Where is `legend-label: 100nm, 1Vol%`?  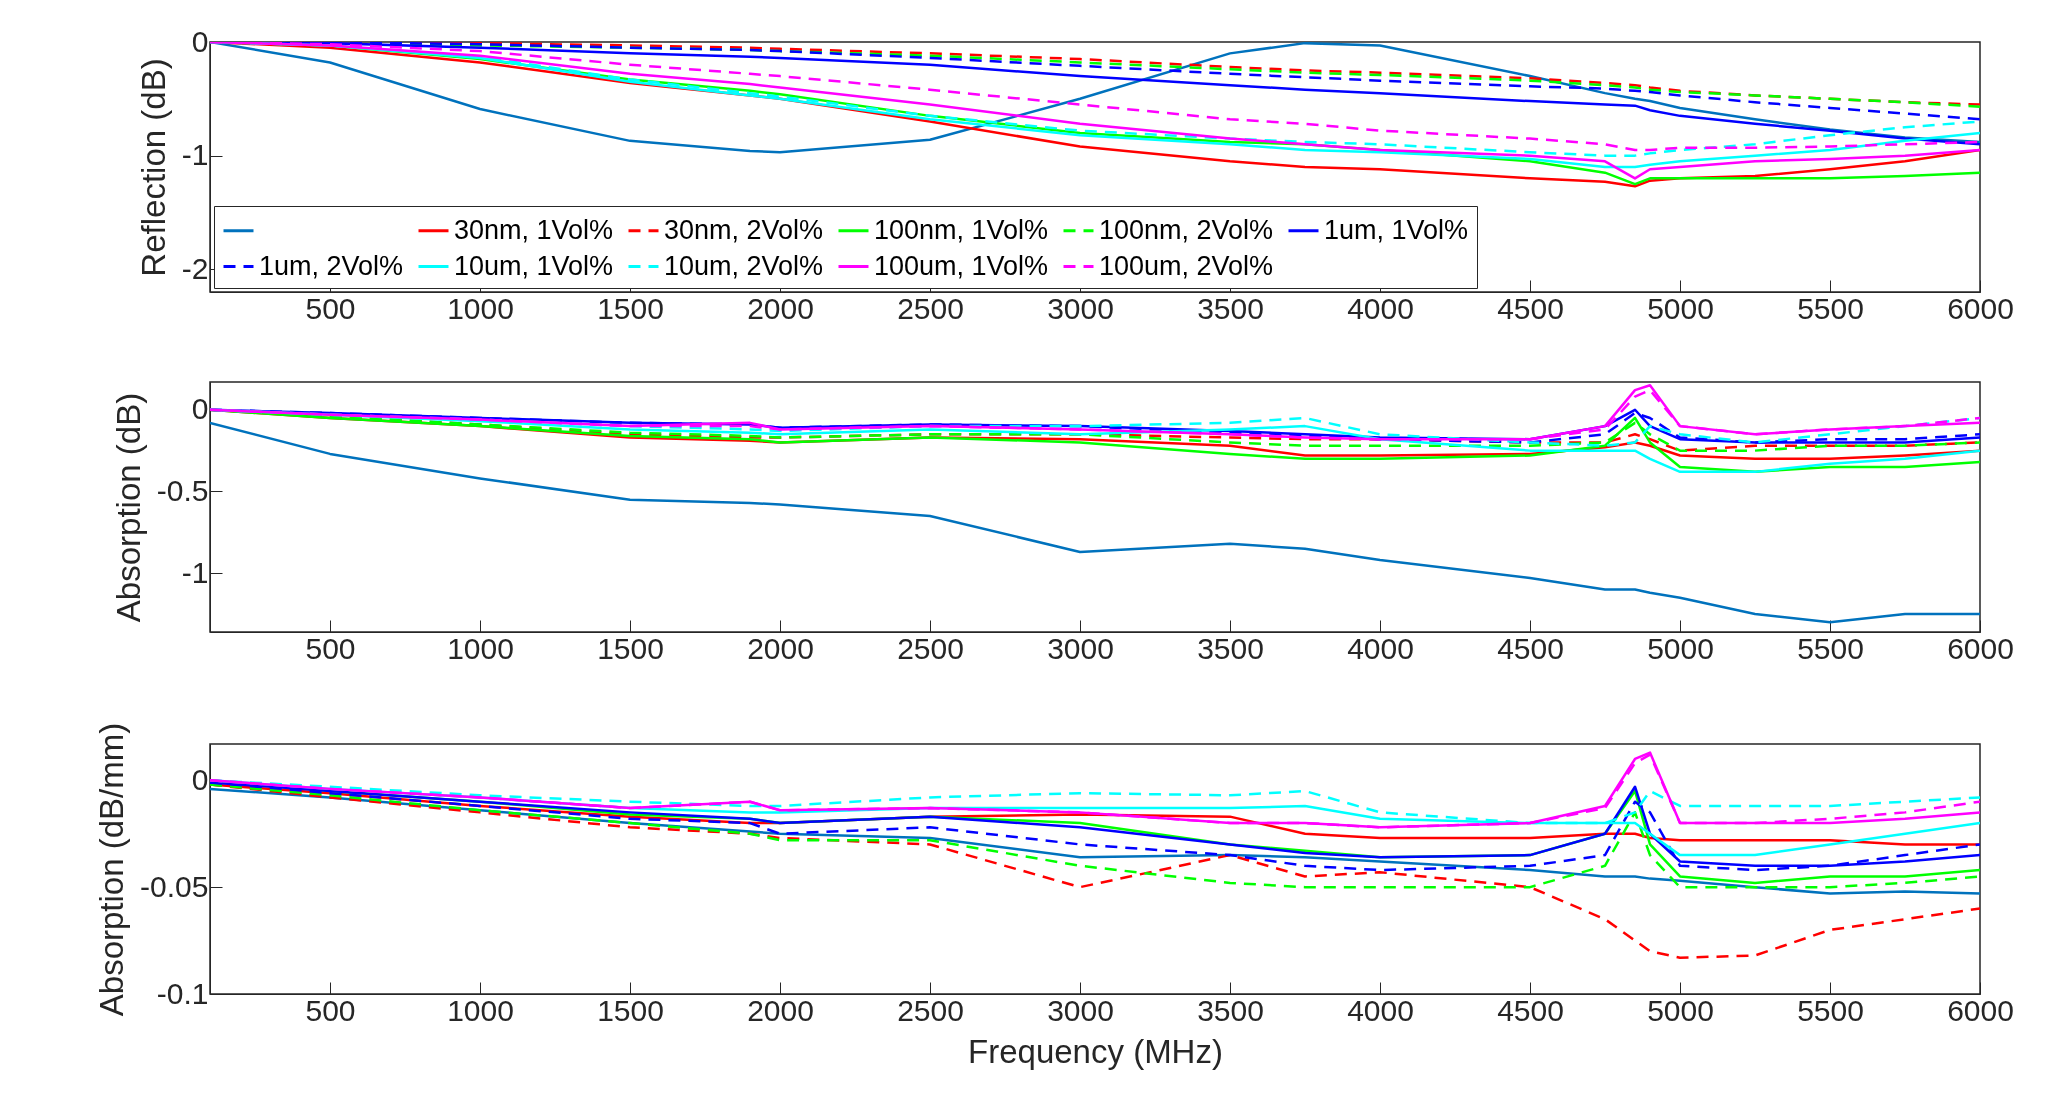 legend-label: 100nm, 1Vol% is located at coordinates (961, 229).